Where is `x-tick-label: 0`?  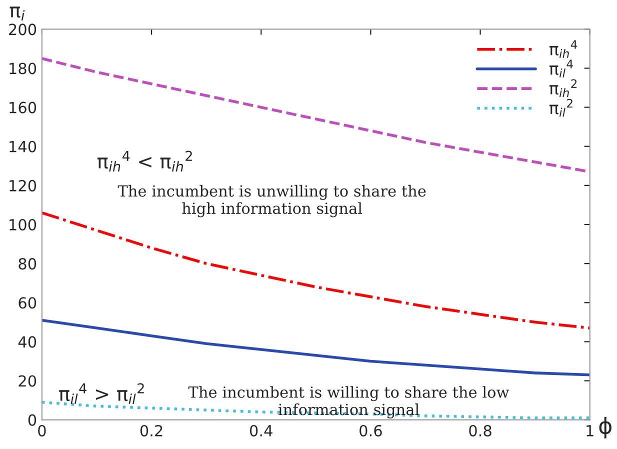 x-tick-label: 0 is located at coordinates (42, 430).